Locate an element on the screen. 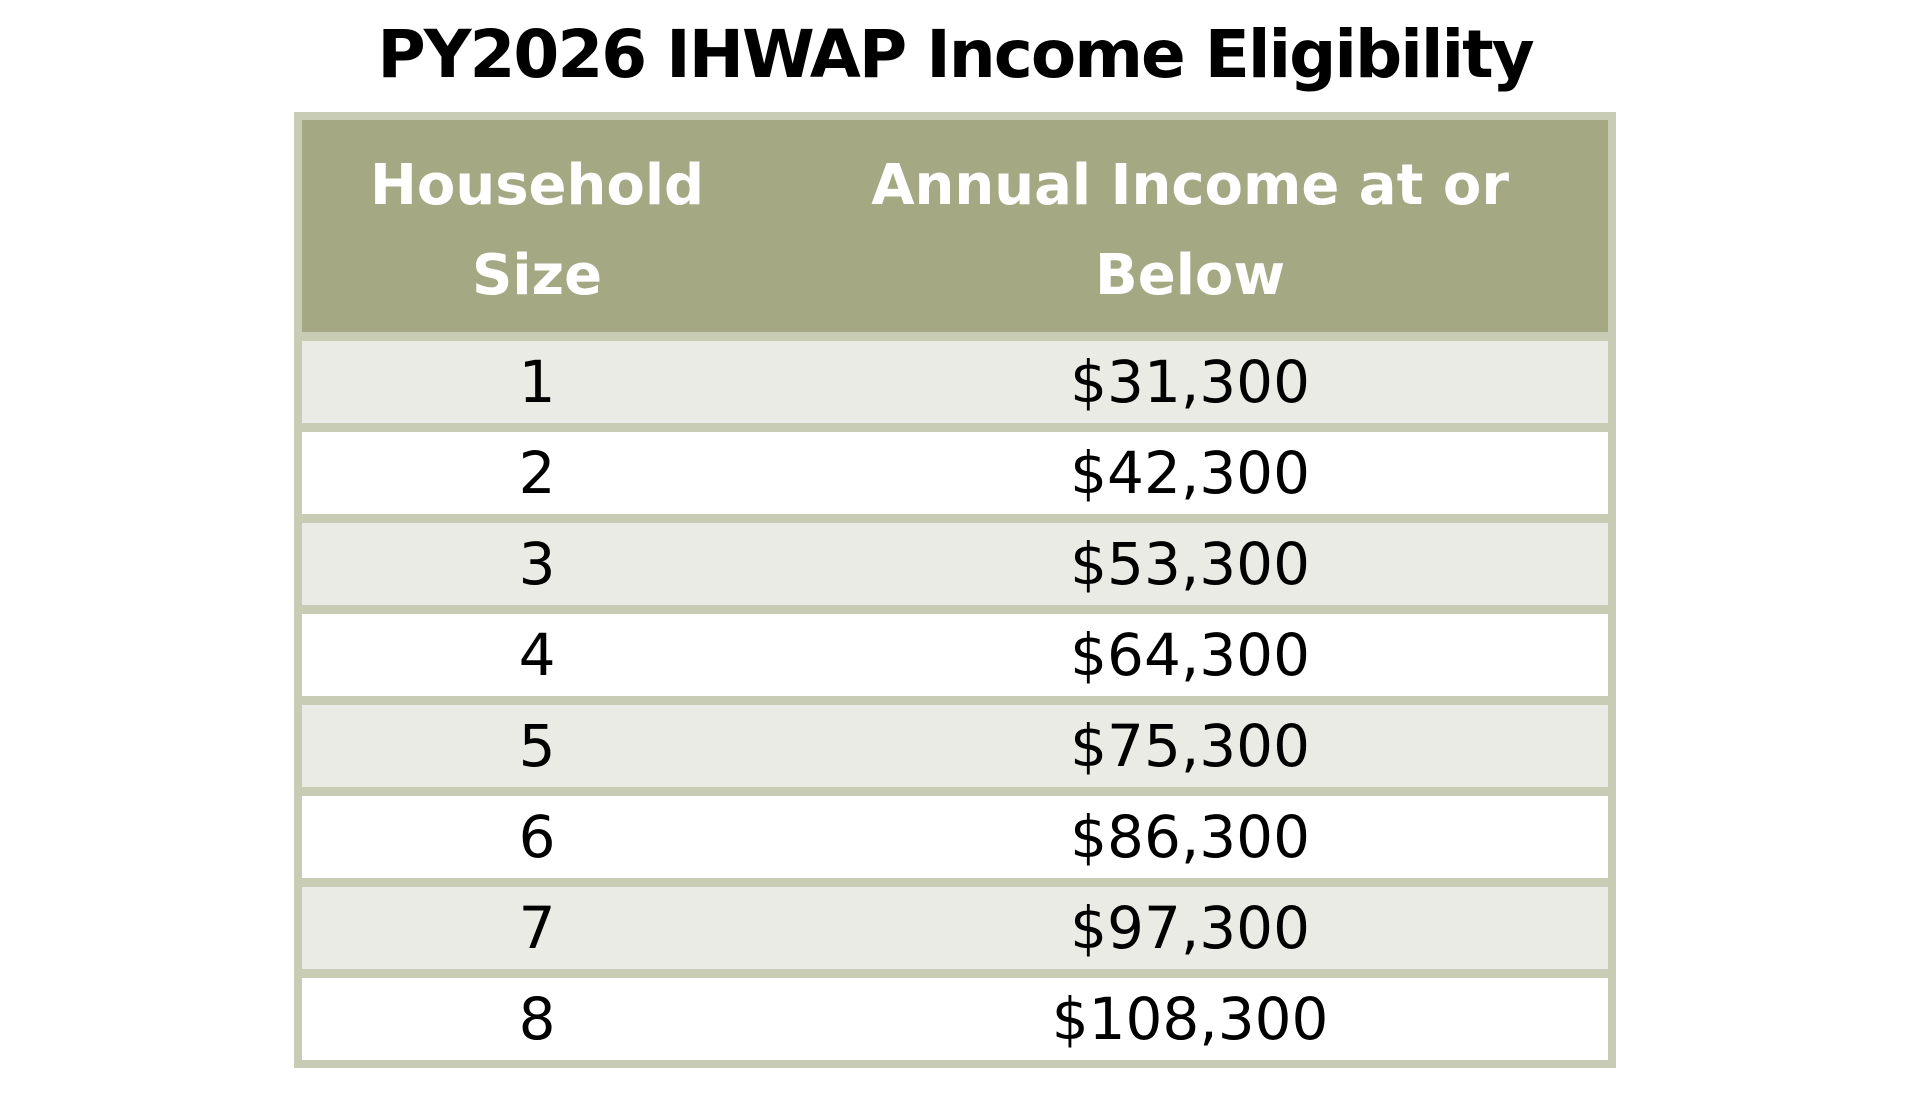  household-size-cell: 5 is located at coordinates (537, 746).